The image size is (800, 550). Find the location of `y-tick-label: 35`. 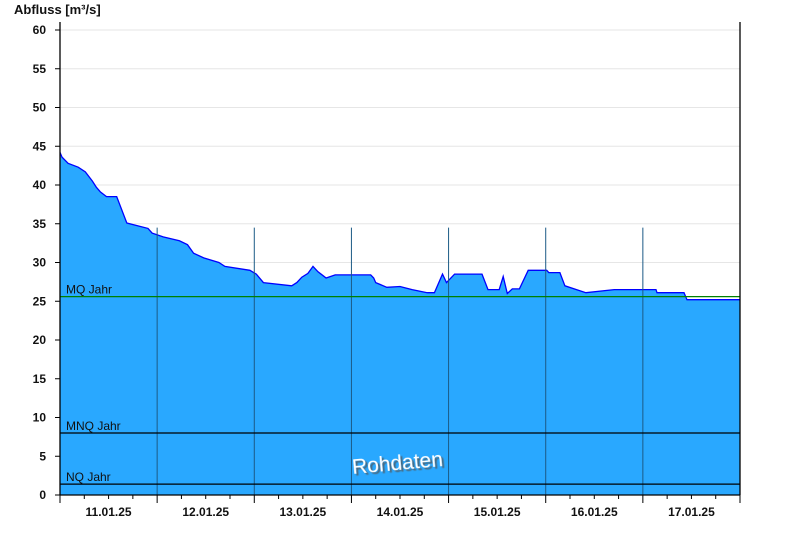

y-tick-label: 35 is located at coordinates (40, 224).